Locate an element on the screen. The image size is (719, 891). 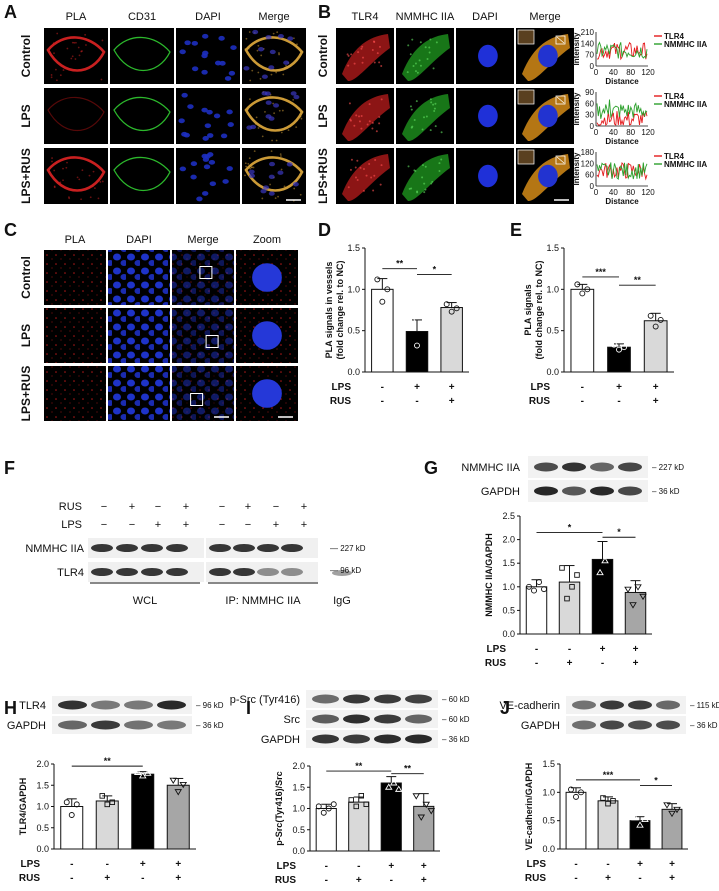
panel-b-img-0-3-nucleus is located at coordinates (548, 56).